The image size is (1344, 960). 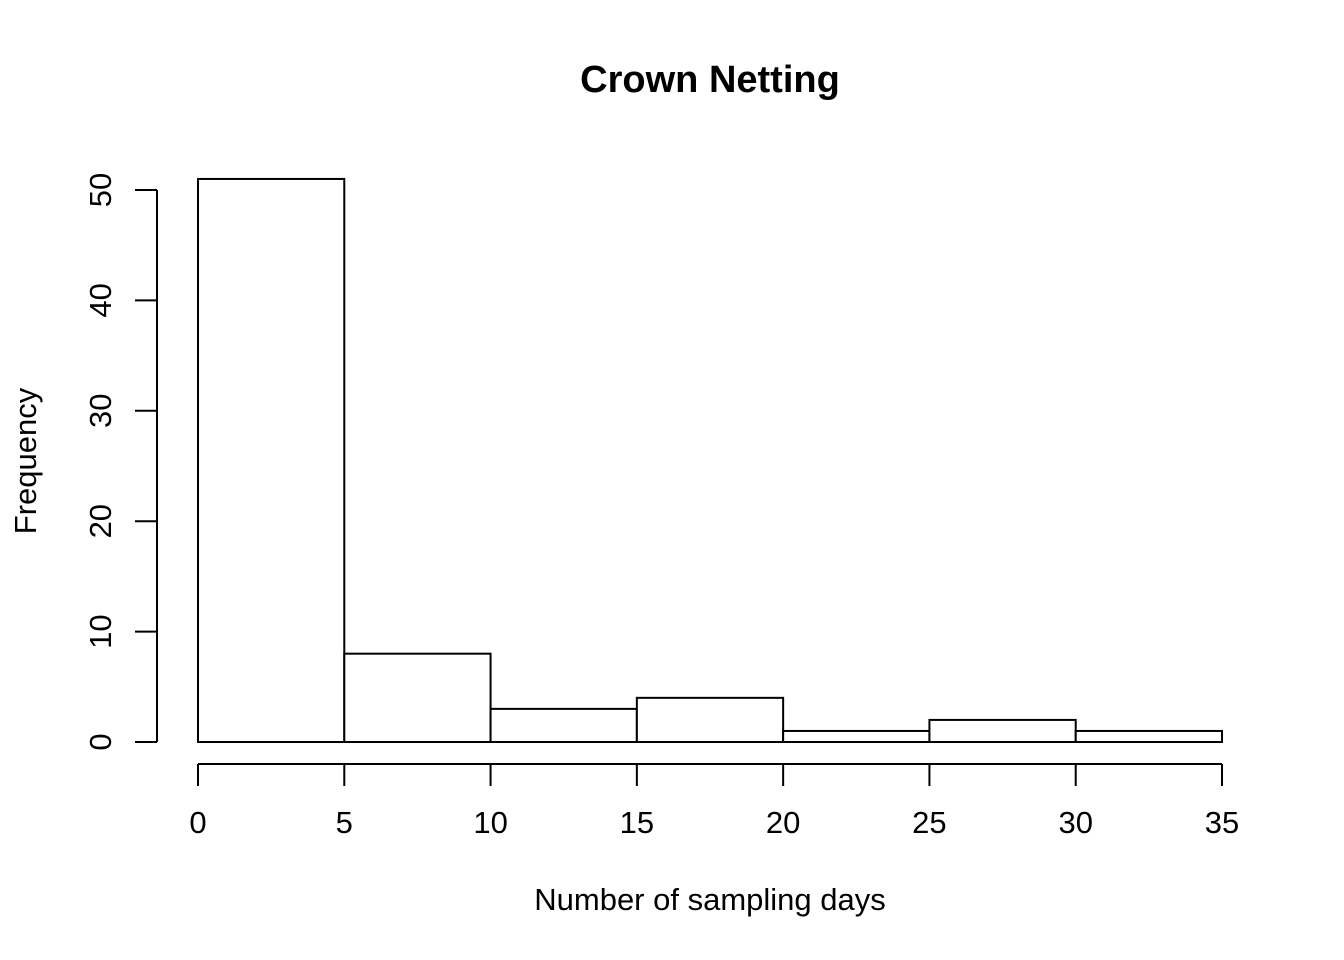 I want to click on x-tick-label: 35, so click(x=1222, y=822).